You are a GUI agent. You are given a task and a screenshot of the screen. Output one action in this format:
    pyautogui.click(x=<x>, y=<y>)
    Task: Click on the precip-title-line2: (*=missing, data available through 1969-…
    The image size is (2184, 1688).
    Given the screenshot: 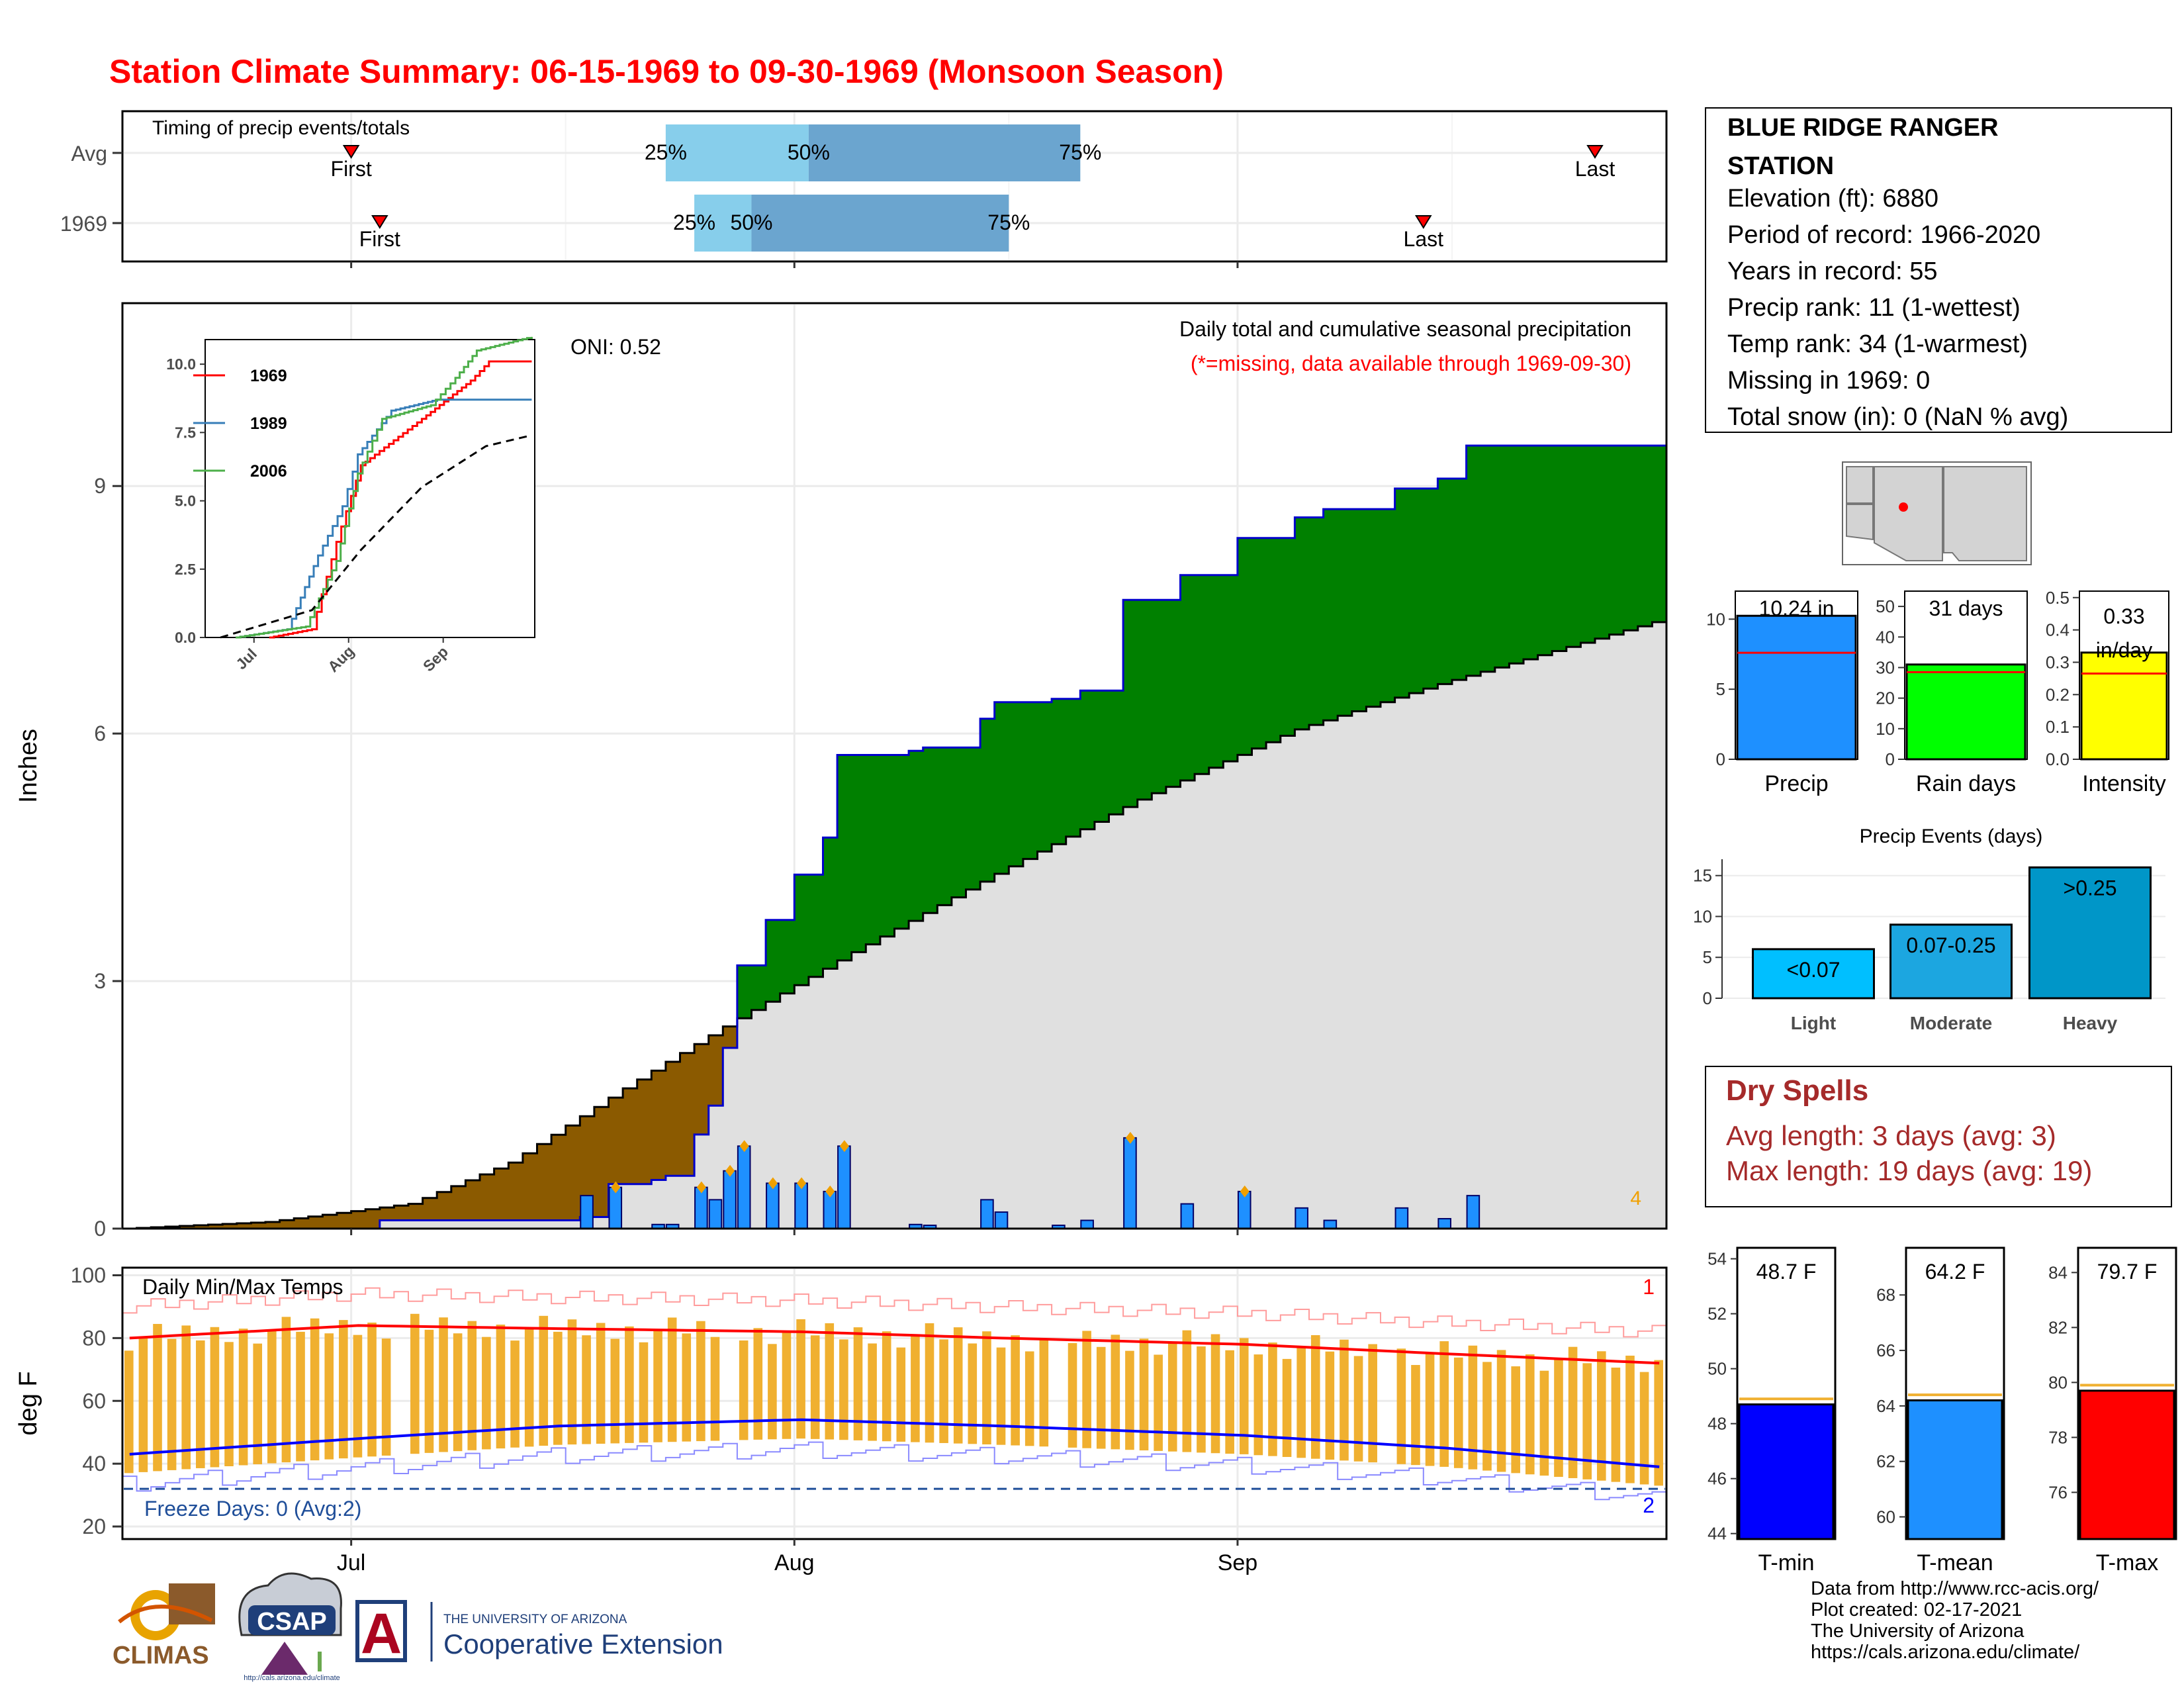 What is the action you would take?
    pyautogui.click(x=1411, y=363)
    